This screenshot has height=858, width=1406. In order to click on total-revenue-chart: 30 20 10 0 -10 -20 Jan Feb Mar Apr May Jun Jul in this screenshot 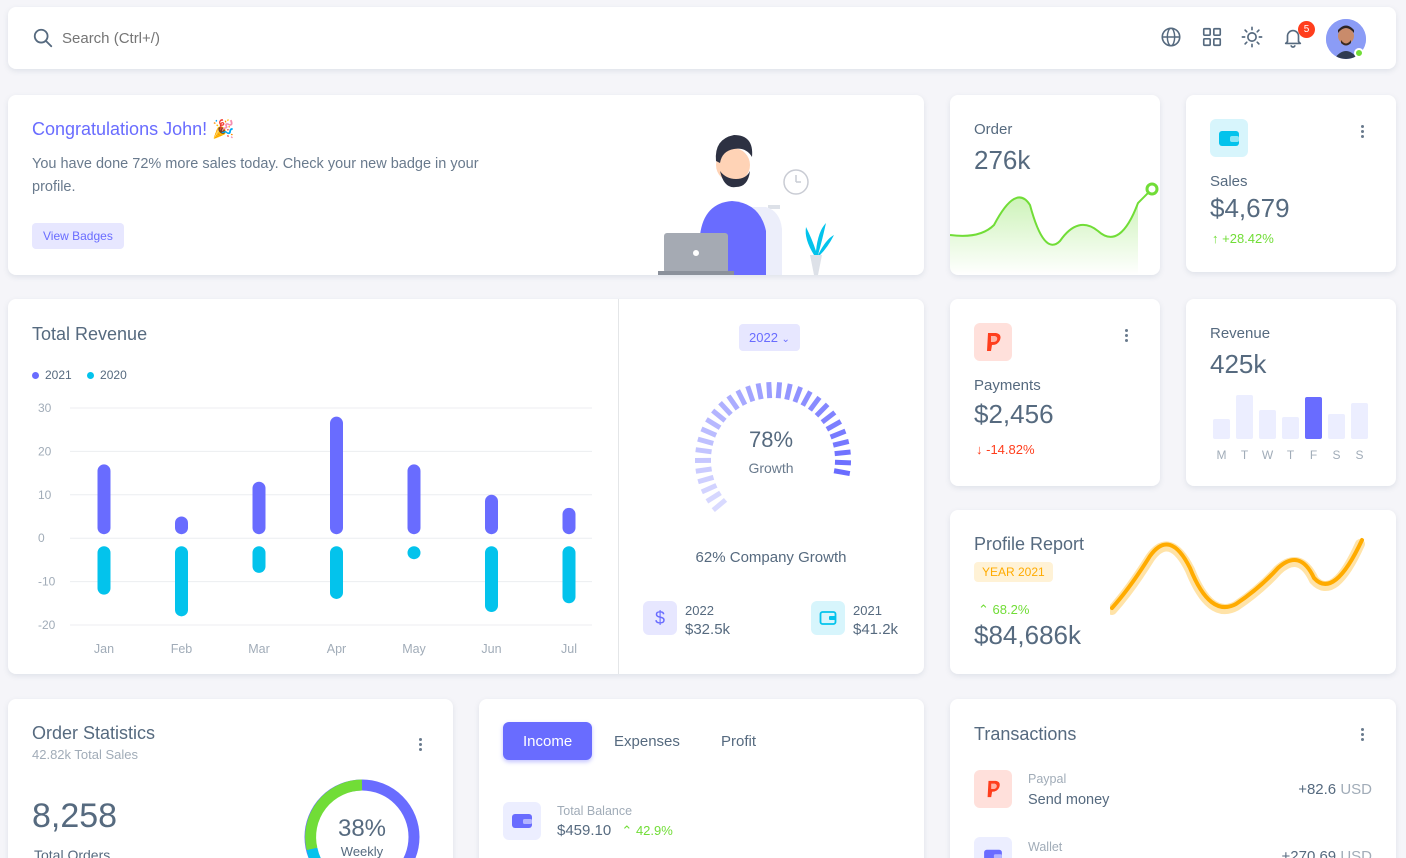, I will do `click(315, 528)`.